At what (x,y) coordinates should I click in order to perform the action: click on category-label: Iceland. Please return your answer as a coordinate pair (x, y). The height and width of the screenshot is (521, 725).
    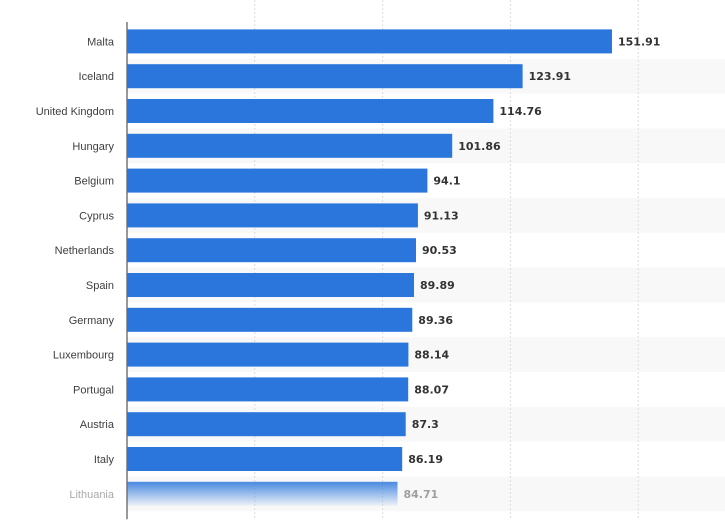
    Looking at the image, I should click on (96, 77).